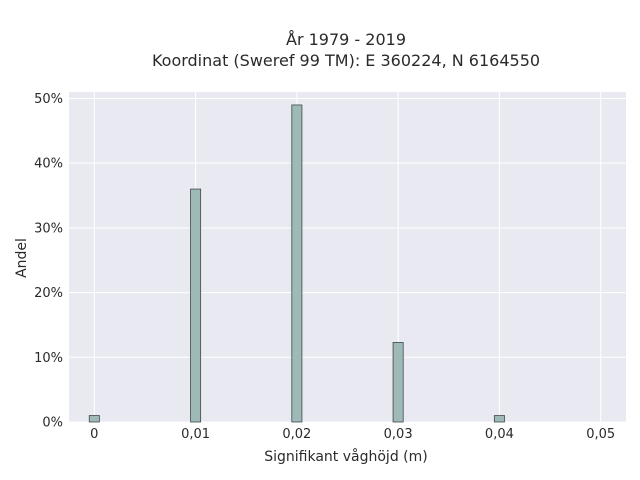  I want to click on x-tick-label: 0,02, so click(296, 434).